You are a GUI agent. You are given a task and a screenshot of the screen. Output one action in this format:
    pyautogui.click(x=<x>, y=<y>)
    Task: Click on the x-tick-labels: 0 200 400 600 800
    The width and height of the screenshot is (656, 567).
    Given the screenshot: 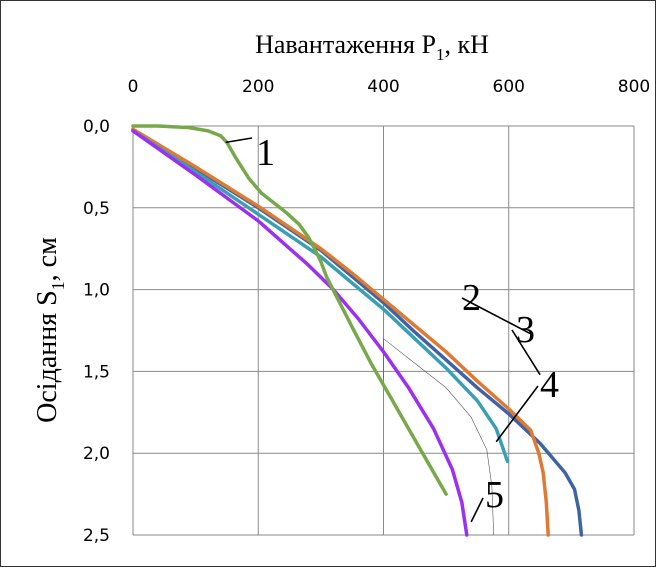 What is the action you would take?
    pyautogui.click(x=389, y=87)
    